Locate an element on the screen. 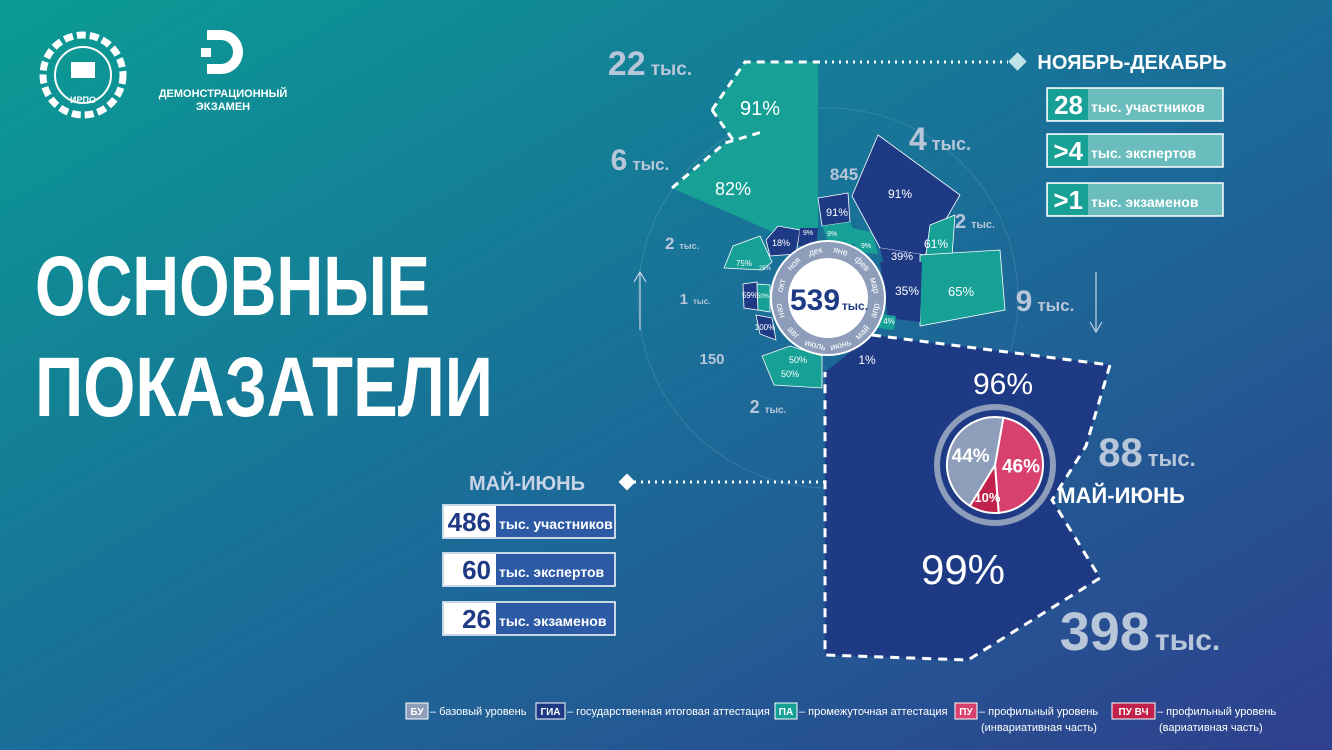 This screenshot has height=750, width=1332. petal-total: 4 тыс. is located at coordinates (940, 139).